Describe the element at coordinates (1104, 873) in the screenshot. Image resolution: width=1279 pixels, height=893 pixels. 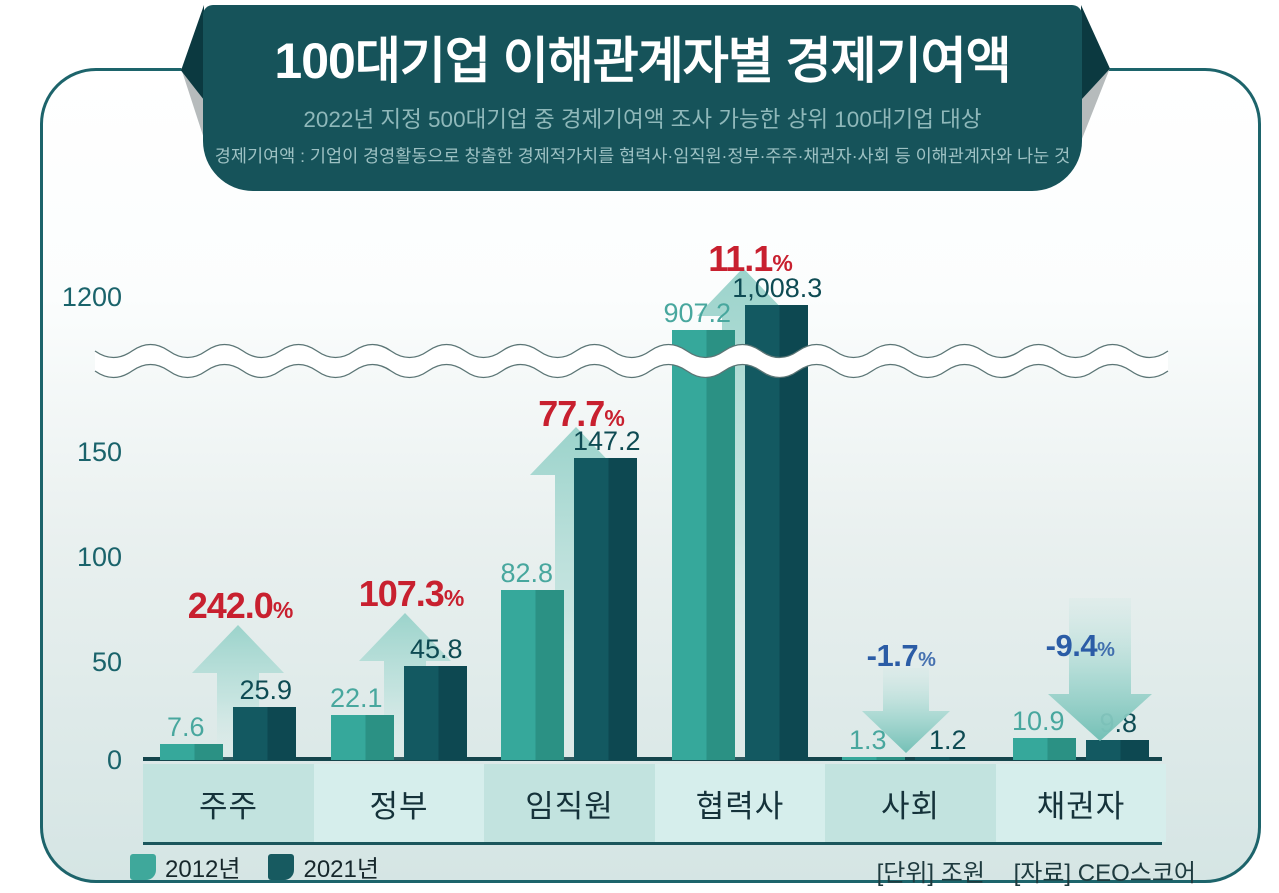
I see `source-label: [자료] CEO스코어` at that location.